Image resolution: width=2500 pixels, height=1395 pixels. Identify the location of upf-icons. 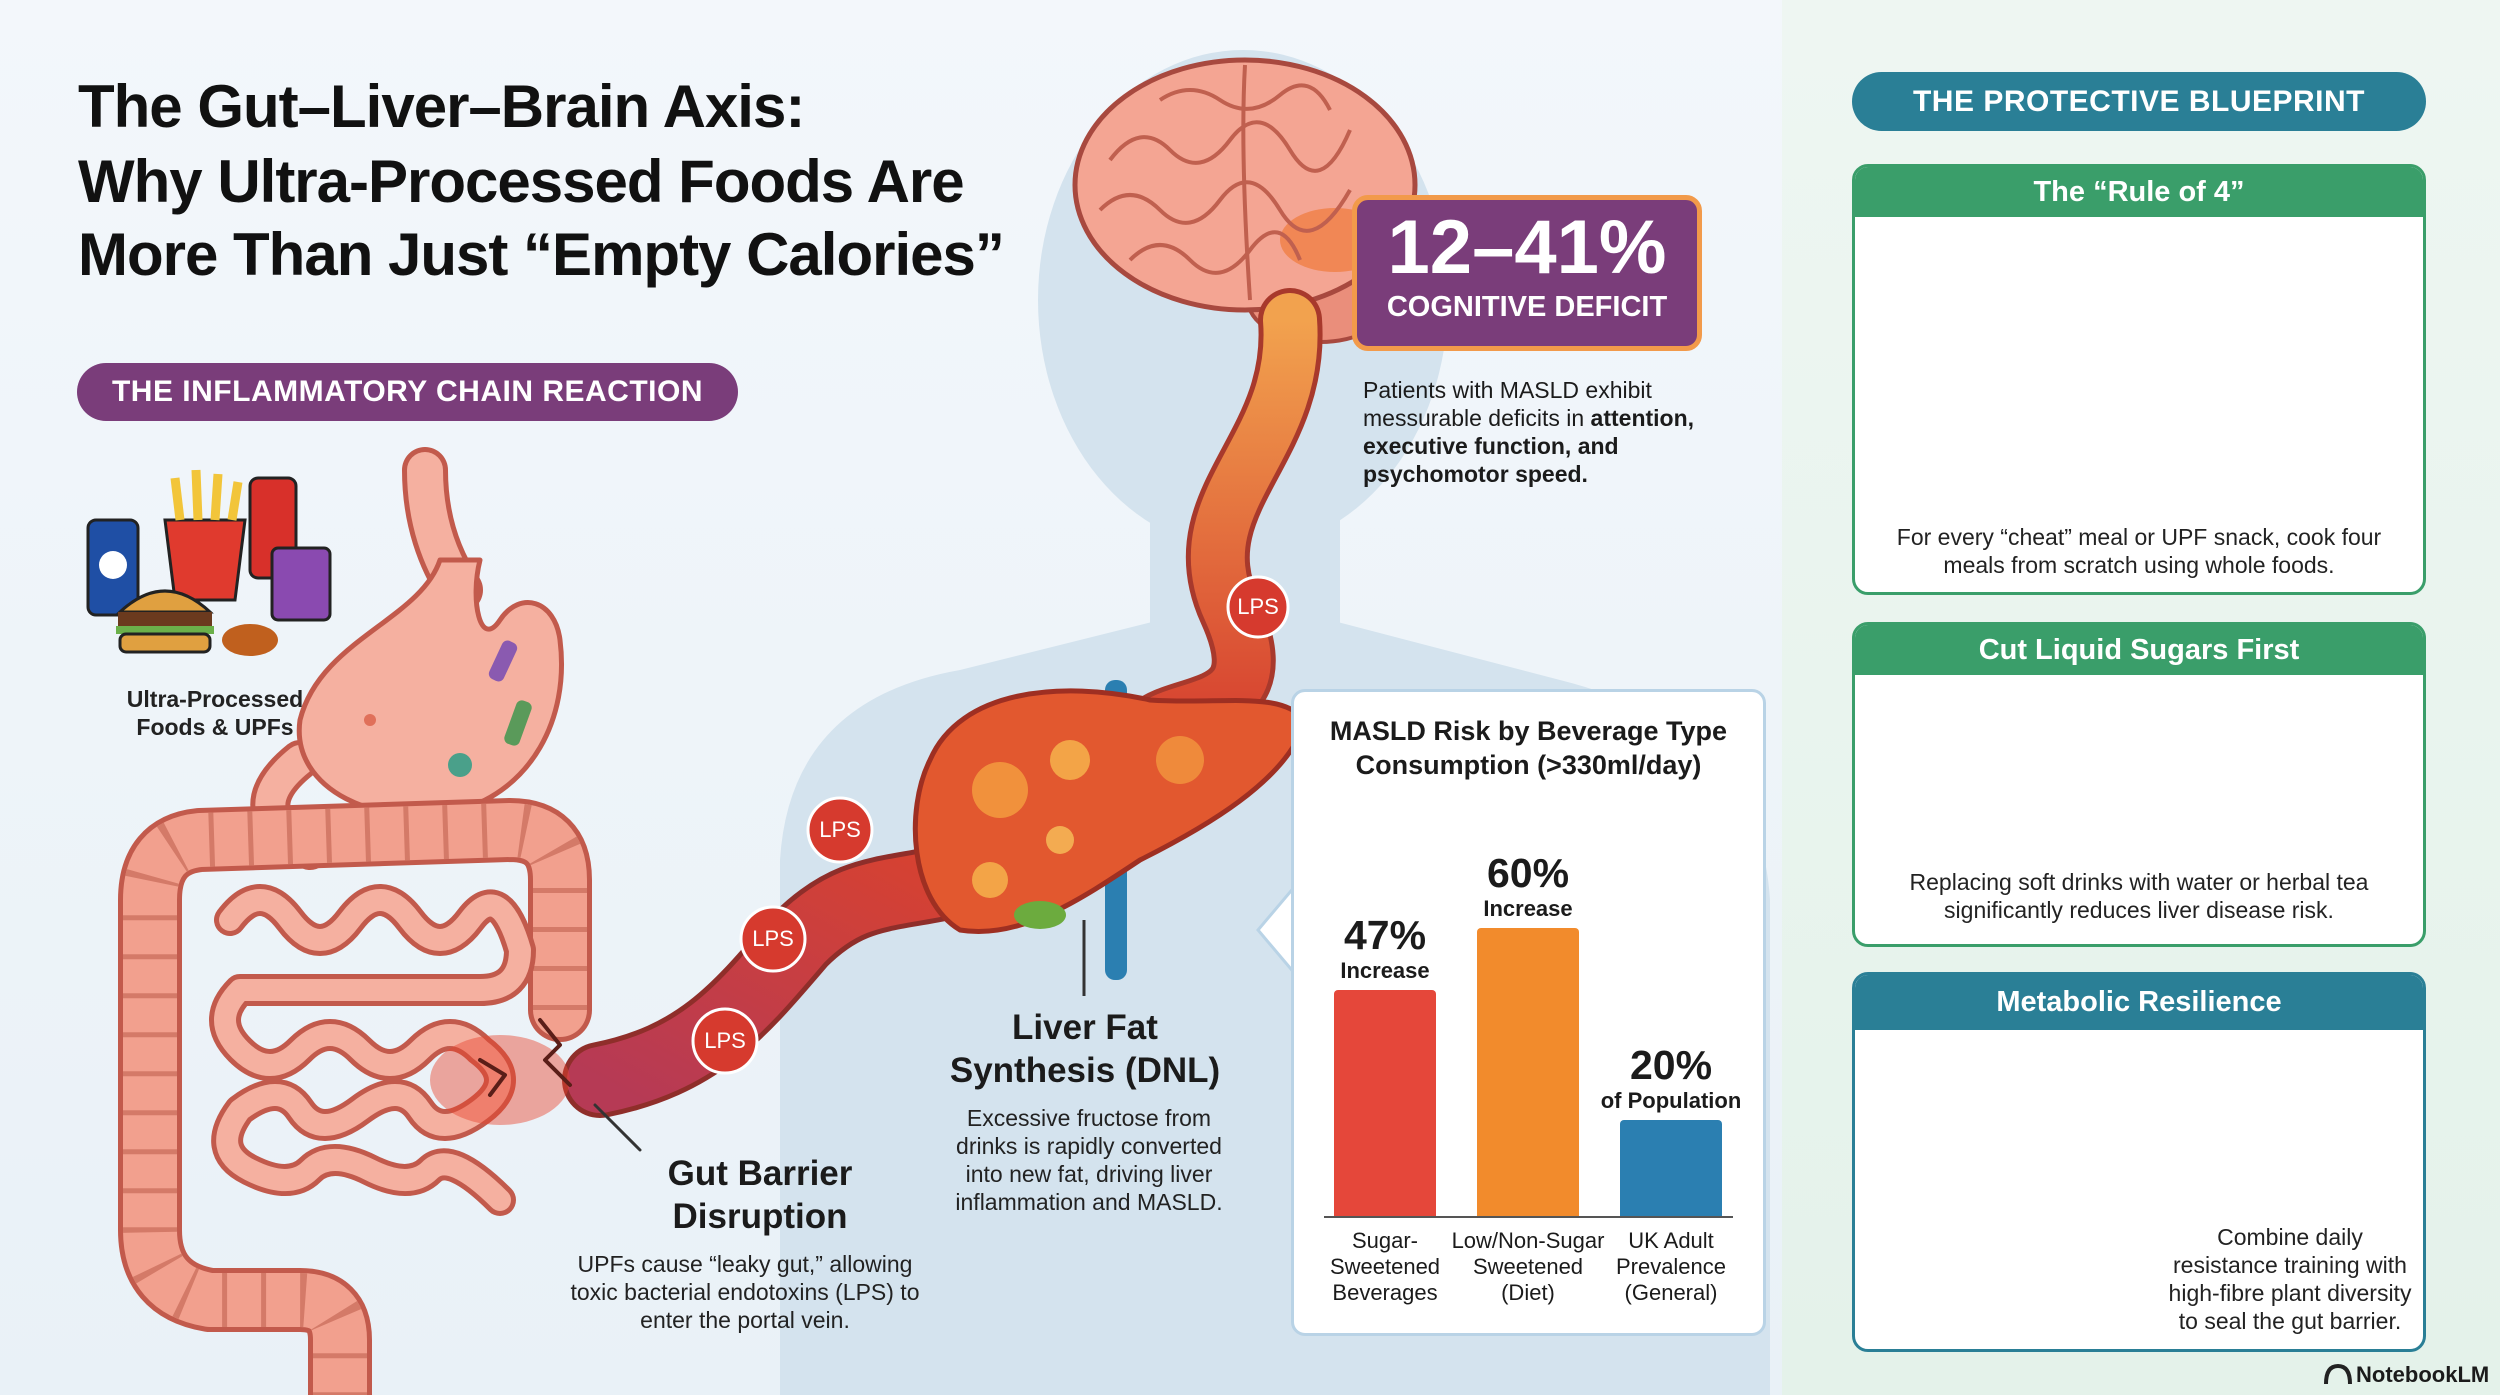
(209, 562).